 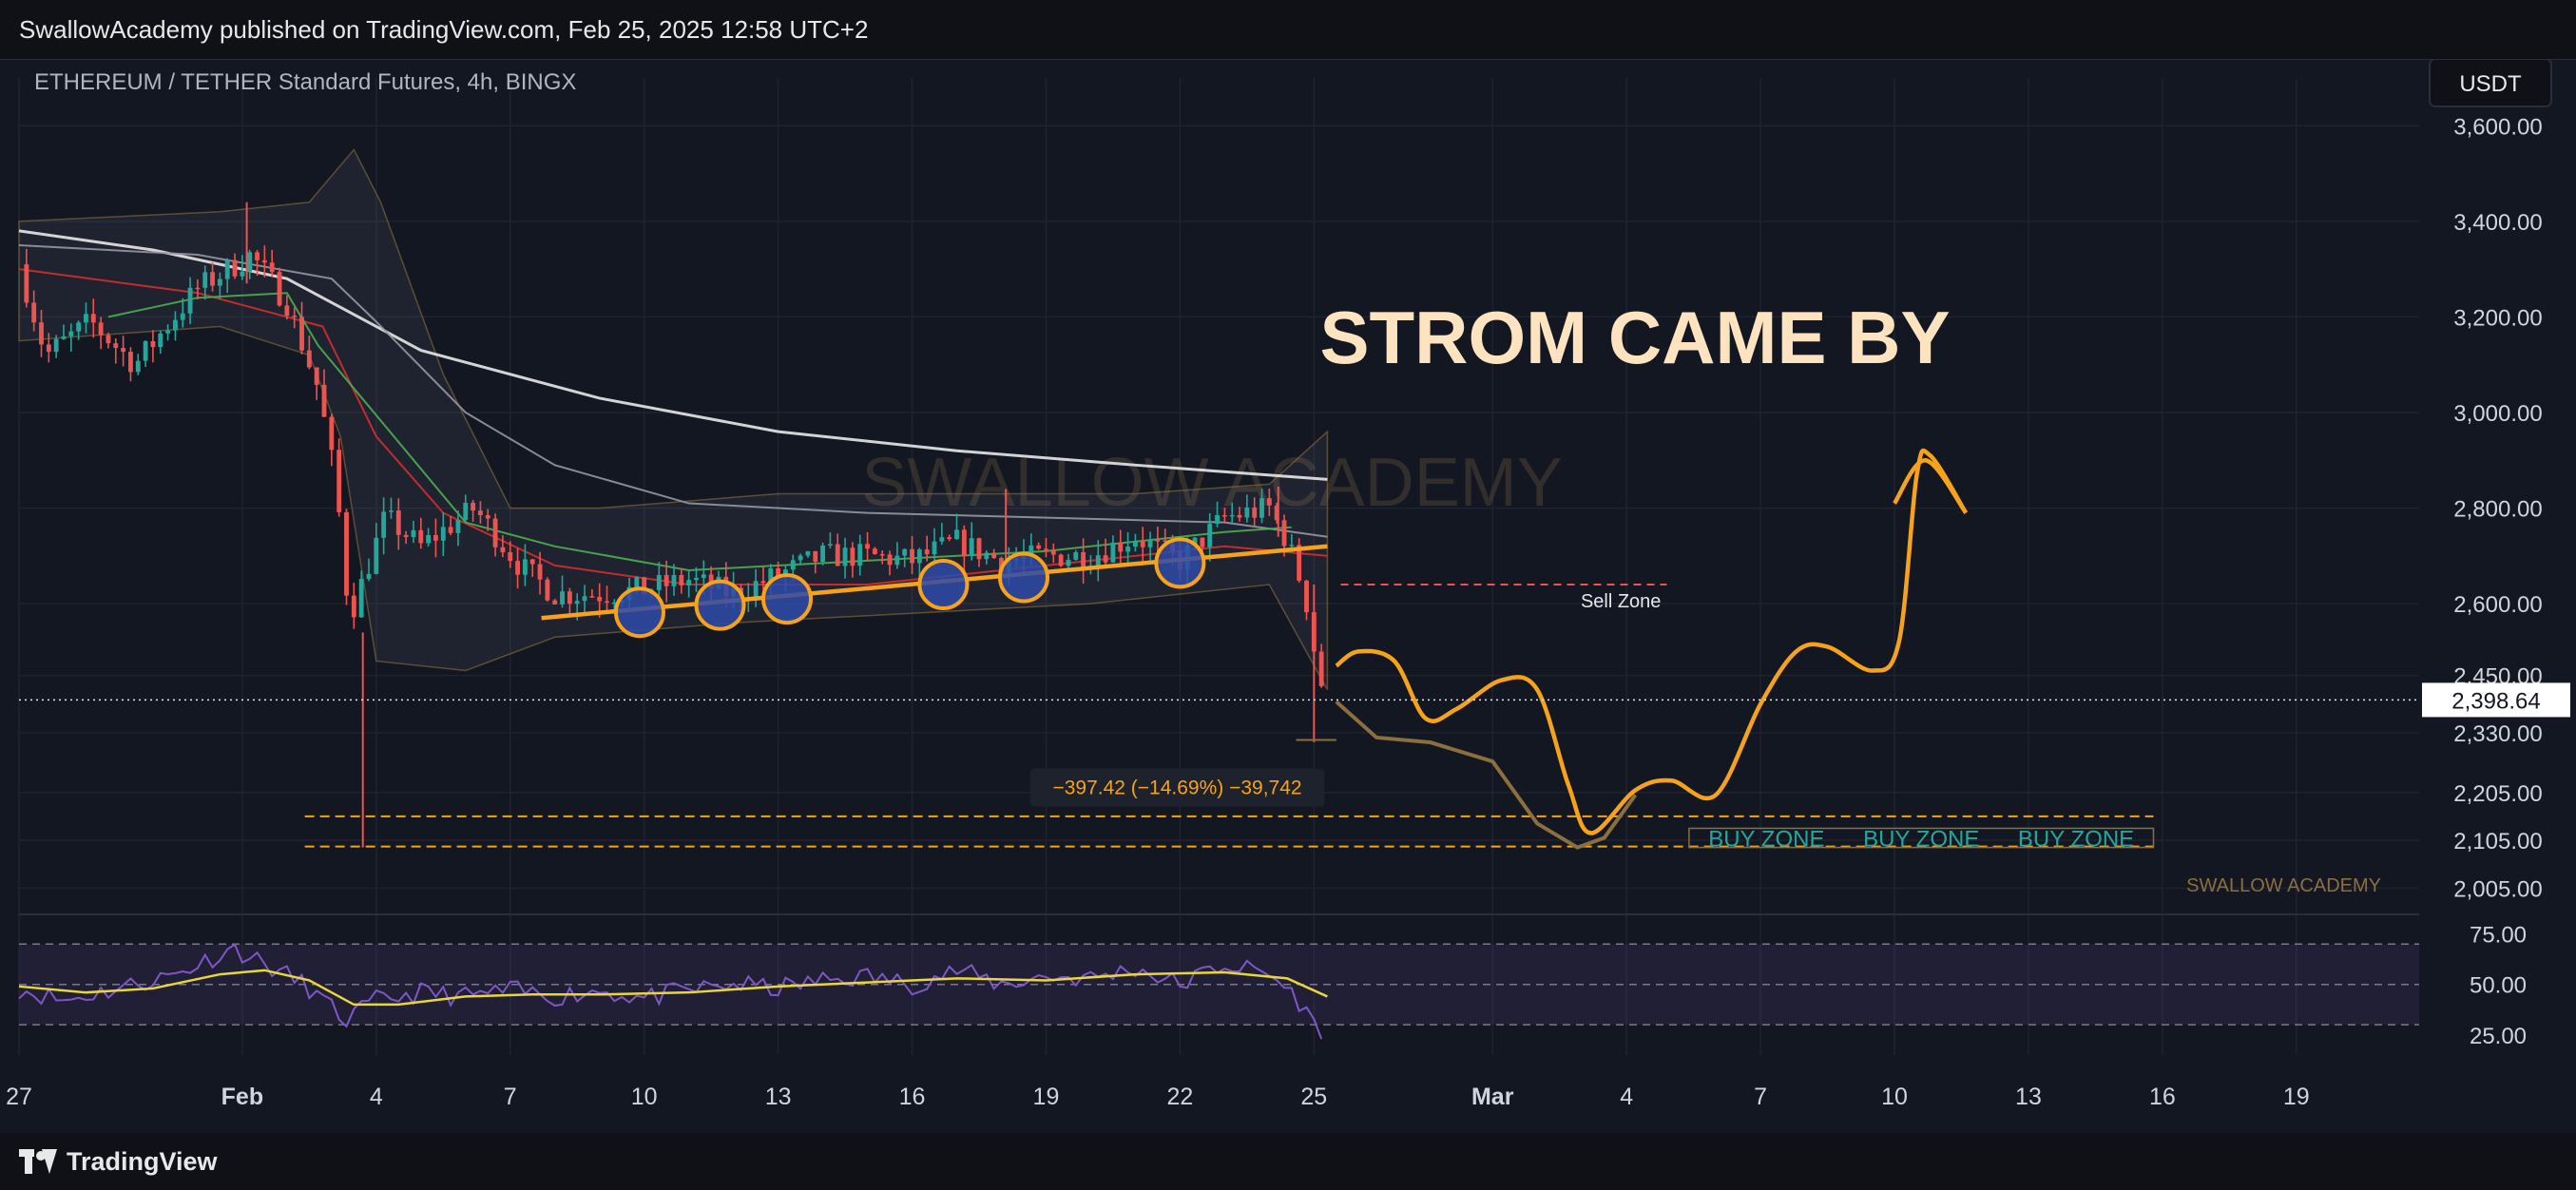 I want to click on price-tick-label: 2,205.00, so click(x=2497, y=794).